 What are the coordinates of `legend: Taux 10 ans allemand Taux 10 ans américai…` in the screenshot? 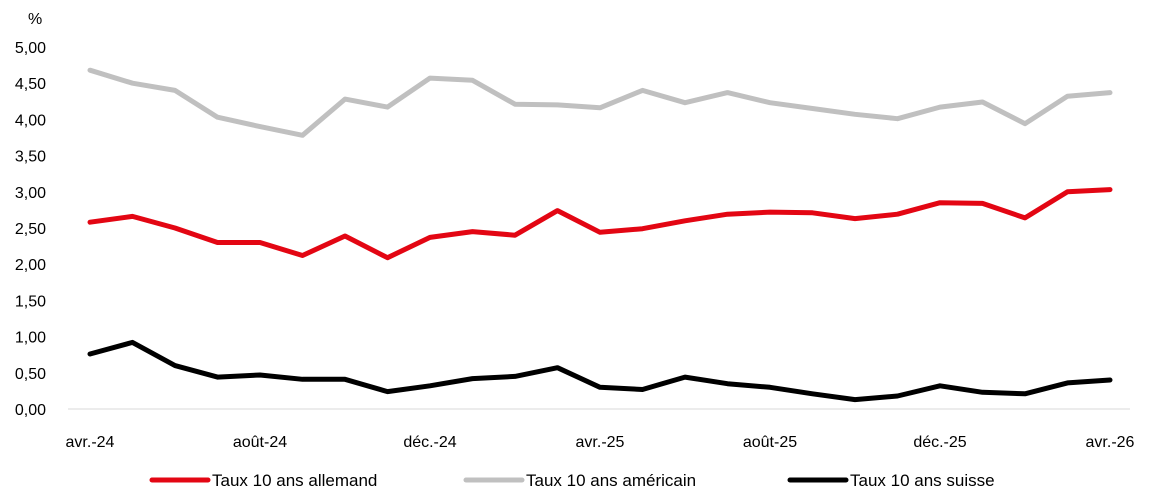 It's located at (572, 480).